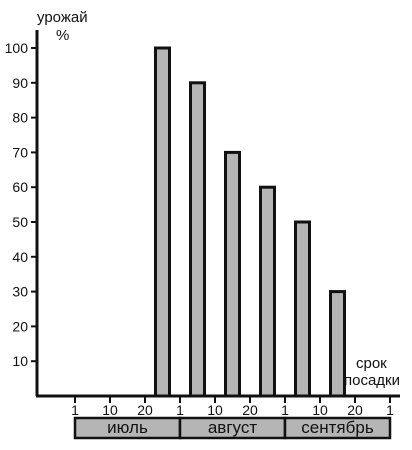 Image resolution: width=412 pixels, height=450 pixels. Describe the element at coordinates (20, 83) in the screenshot. I see `y-tick-label: 90` at that location.